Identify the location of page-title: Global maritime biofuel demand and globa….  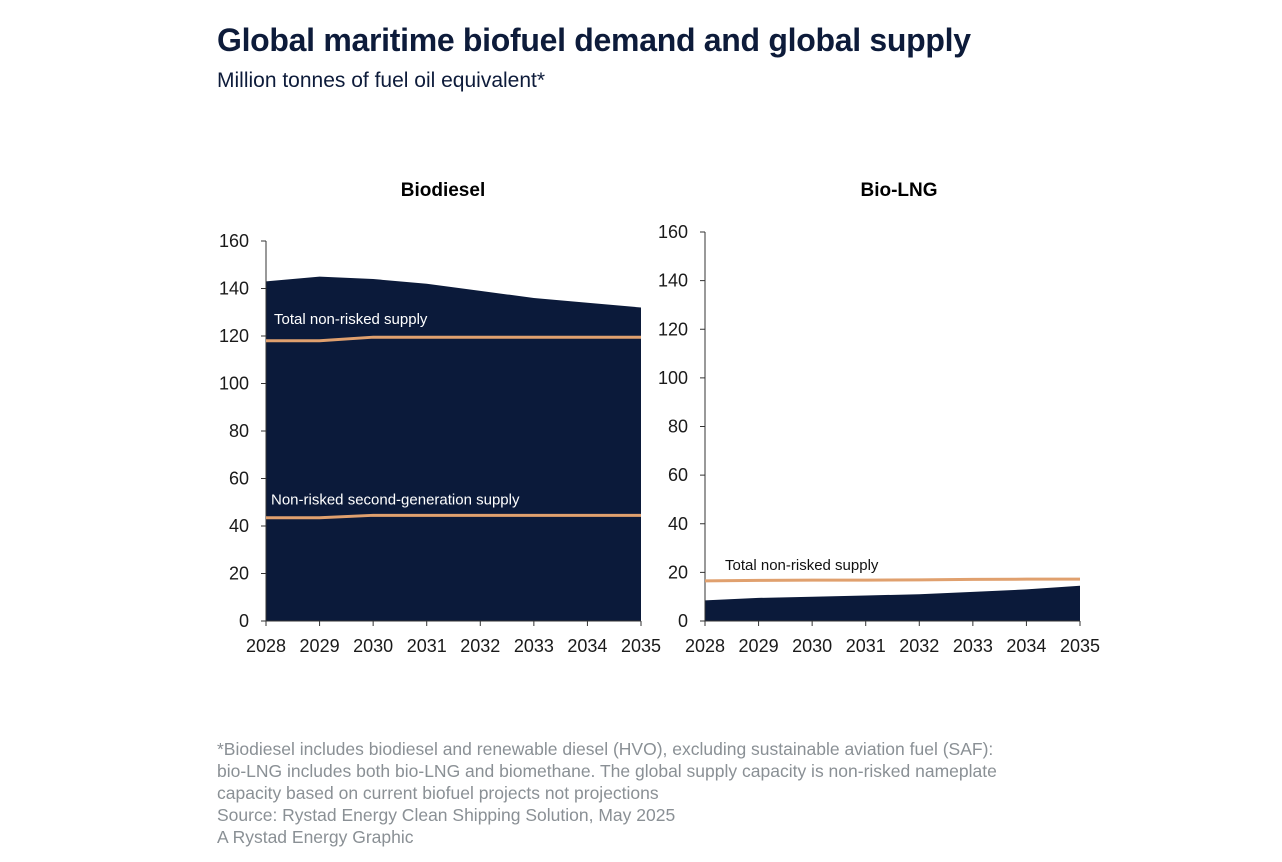
(594, 40).